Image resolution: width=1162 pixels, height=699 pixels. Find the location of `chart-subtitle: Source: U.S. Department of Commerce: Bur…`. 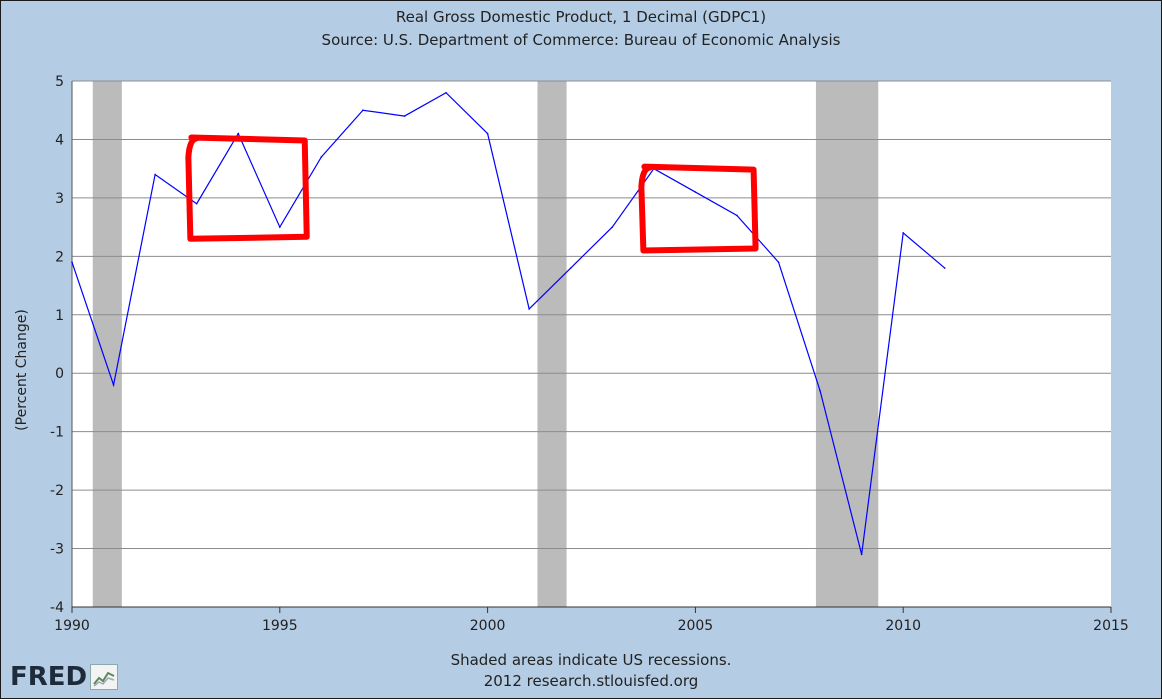

chart-subtitle: Source: U.S. Department of Commerce: Bur… is located at coordinates (581, 40).